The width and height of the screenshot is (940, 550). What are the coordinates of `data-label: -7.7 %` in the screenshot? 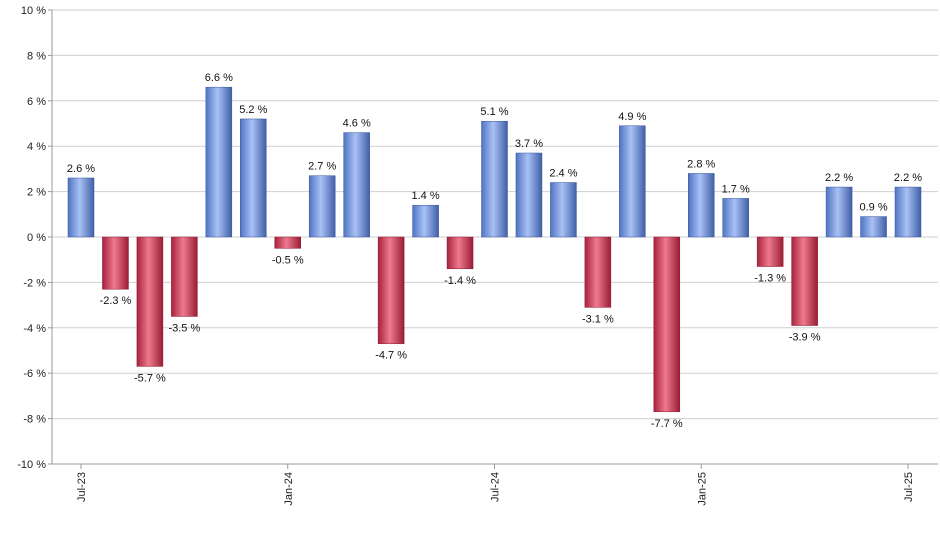 It's located at (667, 424).